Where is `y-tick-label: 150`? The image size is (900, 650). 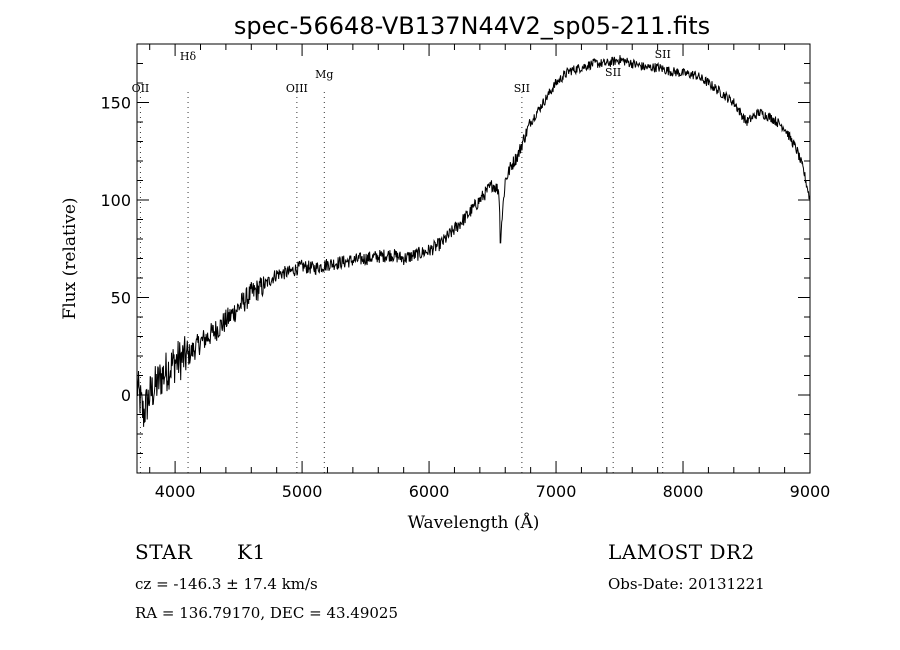 y-tick-label: 150 is located at coordinates (115, 103).